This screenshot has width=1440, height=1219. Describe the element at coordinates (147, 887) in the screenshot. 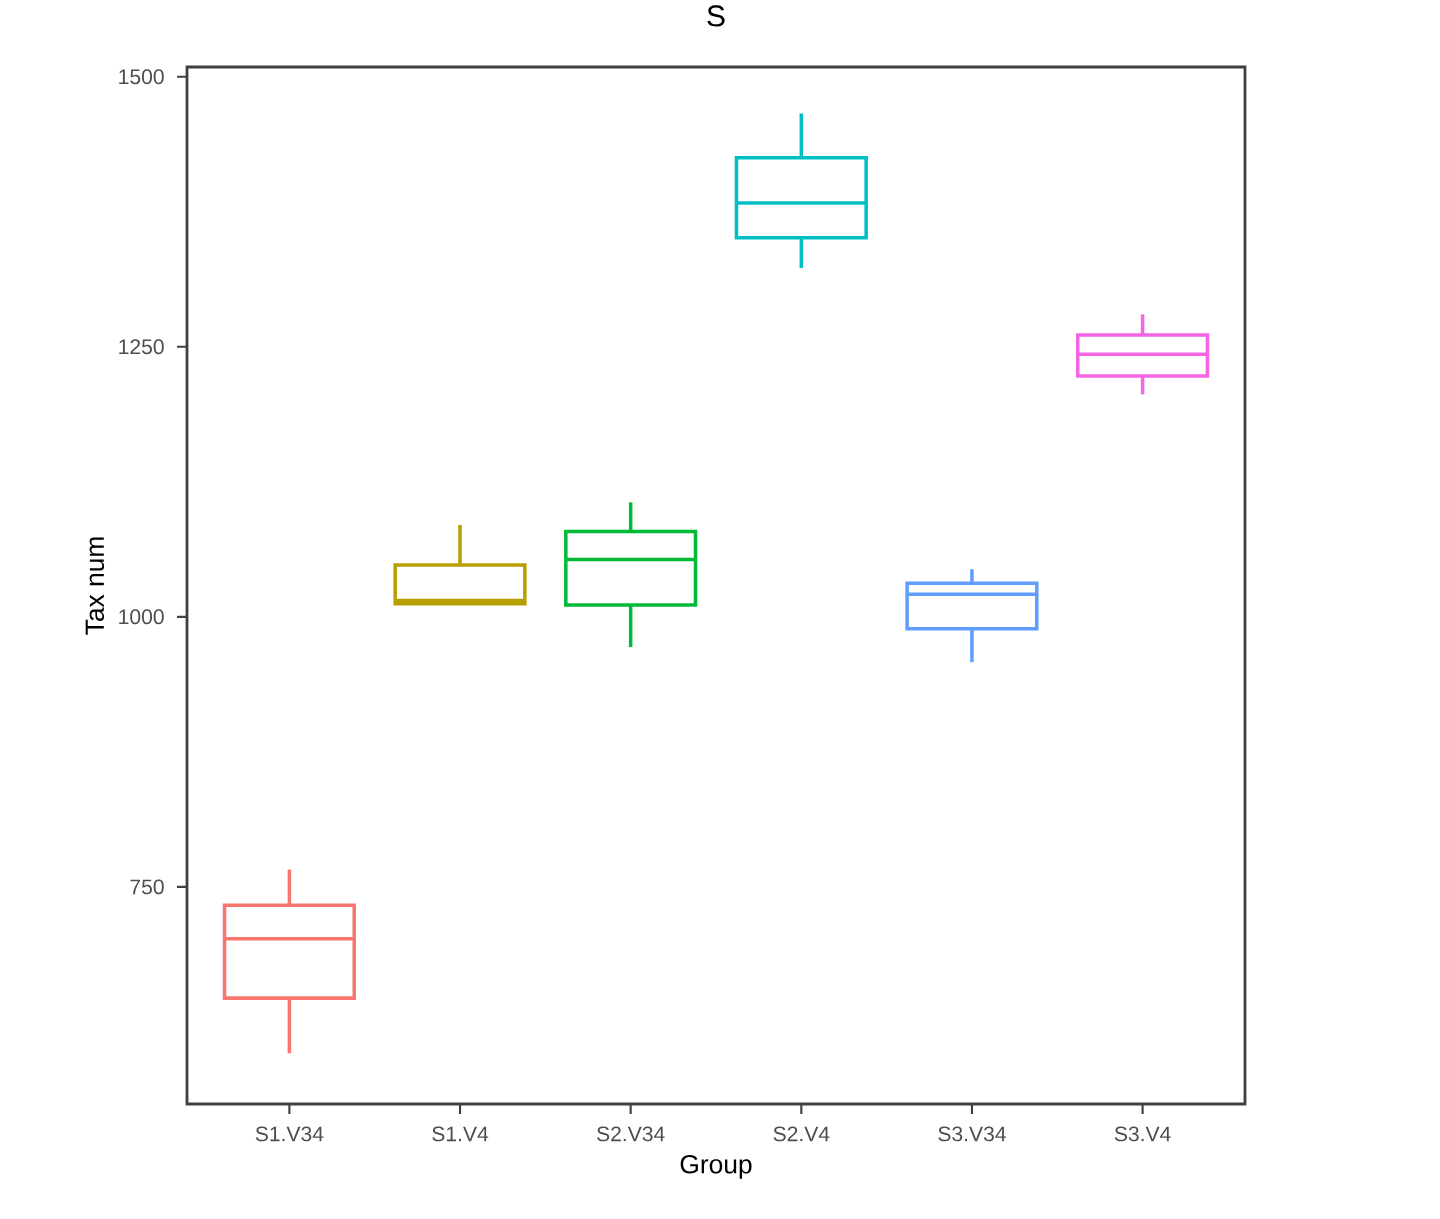

I see `y-tick-label: 750` at that location.